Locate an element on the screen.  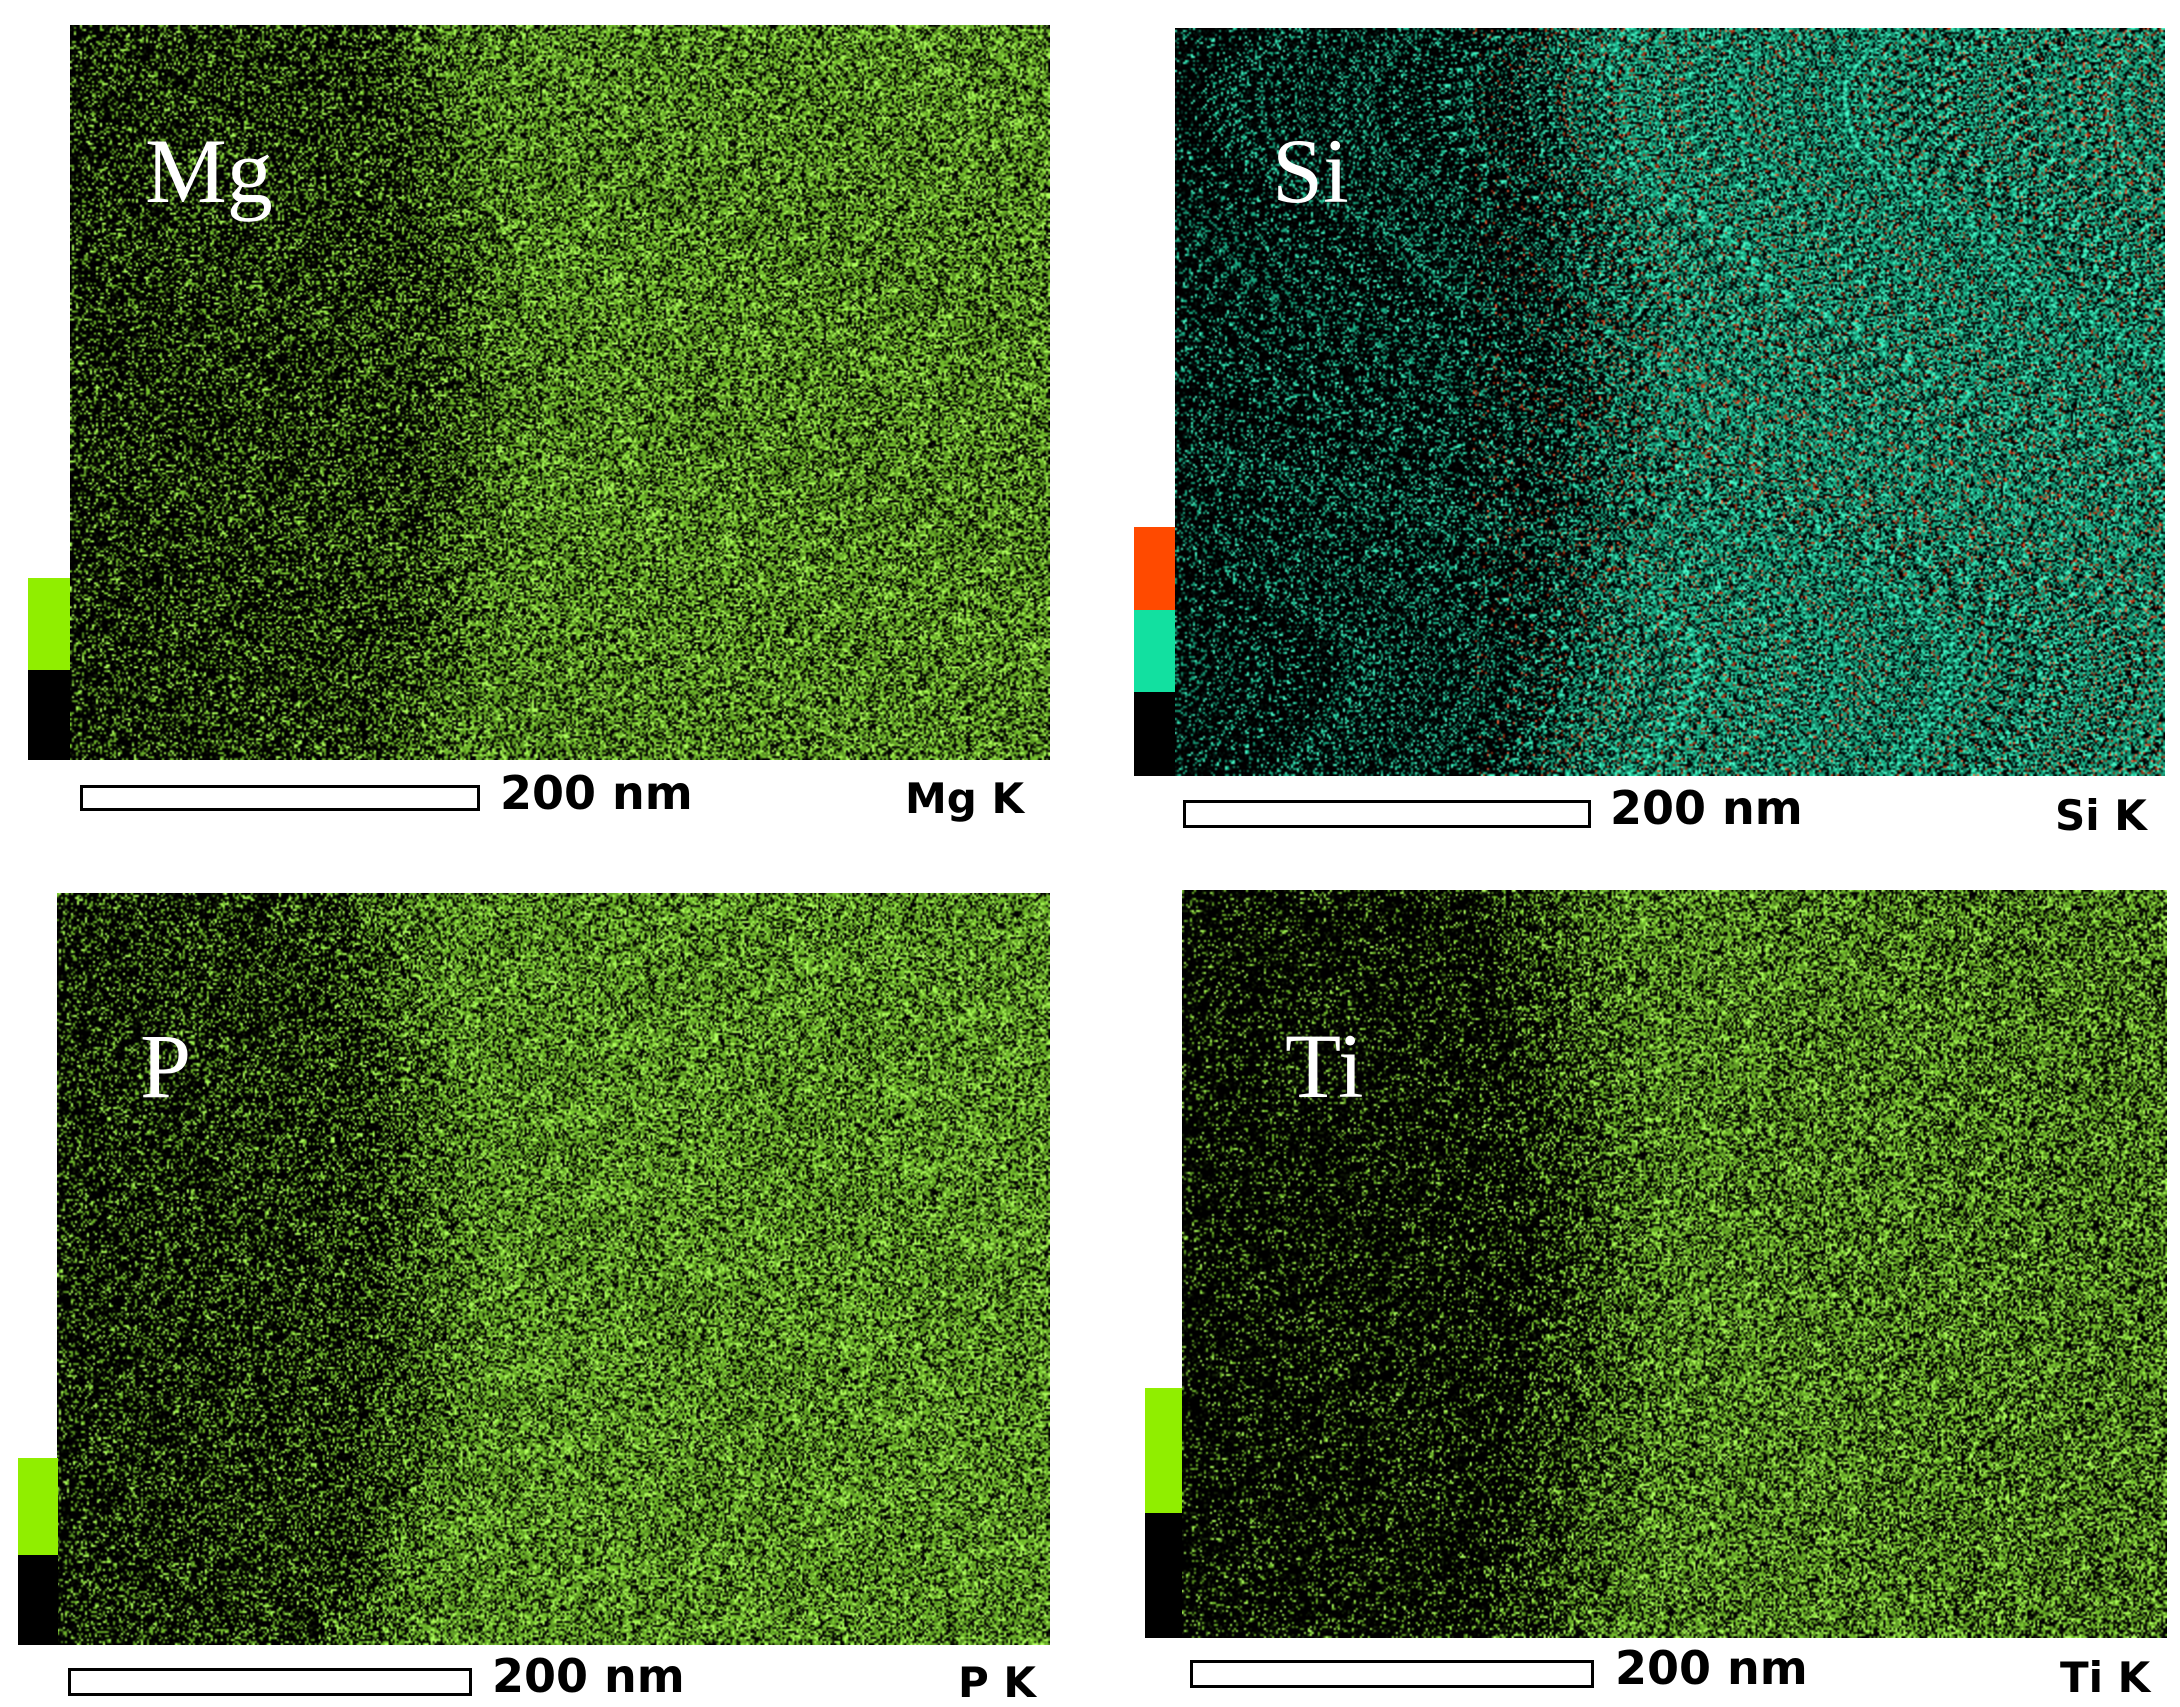
ti-legend-swatch-low is located at coordinates (1163, 1575).